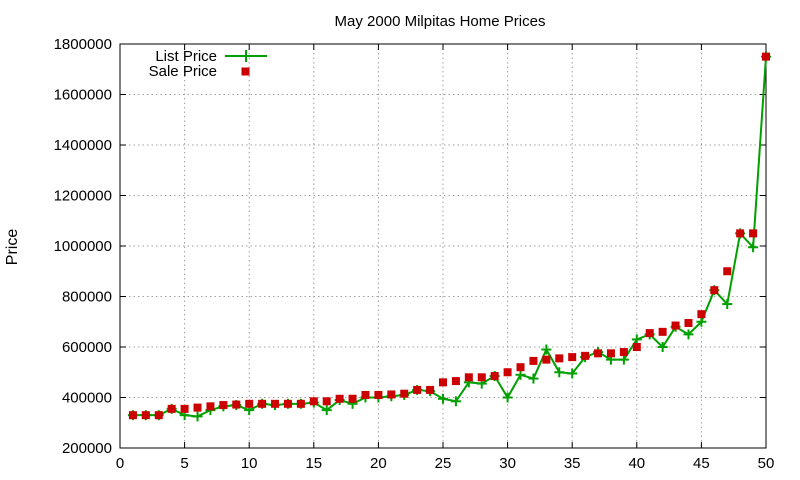  What do you see at coordinates (249, 463) in the screenshot?
I see `x-tick-label: 10` at bounding box center [249, 463].